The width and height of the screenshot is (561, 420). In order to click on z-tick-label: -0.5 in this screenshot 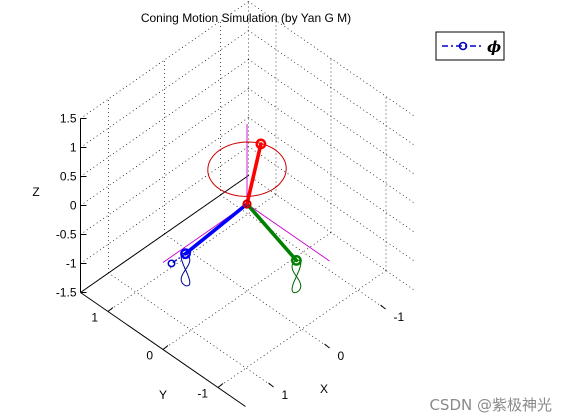, I will do `click(66, 235)`.